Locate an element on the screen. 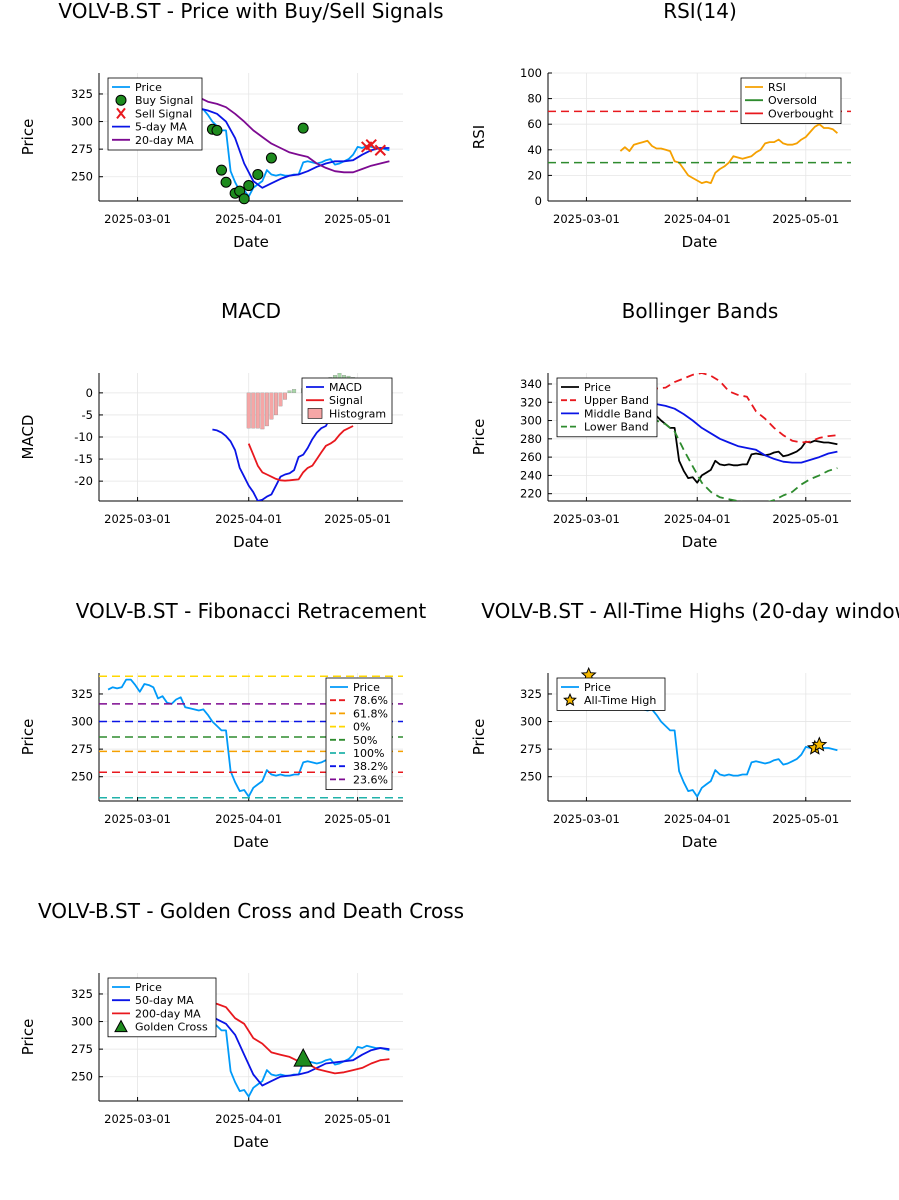 This screenshot has width=899, height=1200. legend-label: Middle Band is located at coordinates (618, 413).